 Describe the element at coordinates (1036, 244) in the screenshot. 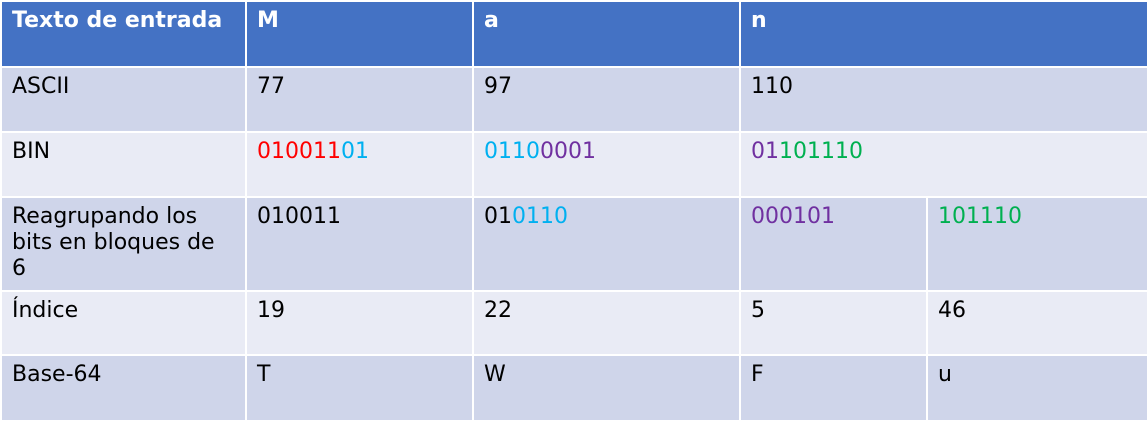

I see `table-cell: 101110` at that location.